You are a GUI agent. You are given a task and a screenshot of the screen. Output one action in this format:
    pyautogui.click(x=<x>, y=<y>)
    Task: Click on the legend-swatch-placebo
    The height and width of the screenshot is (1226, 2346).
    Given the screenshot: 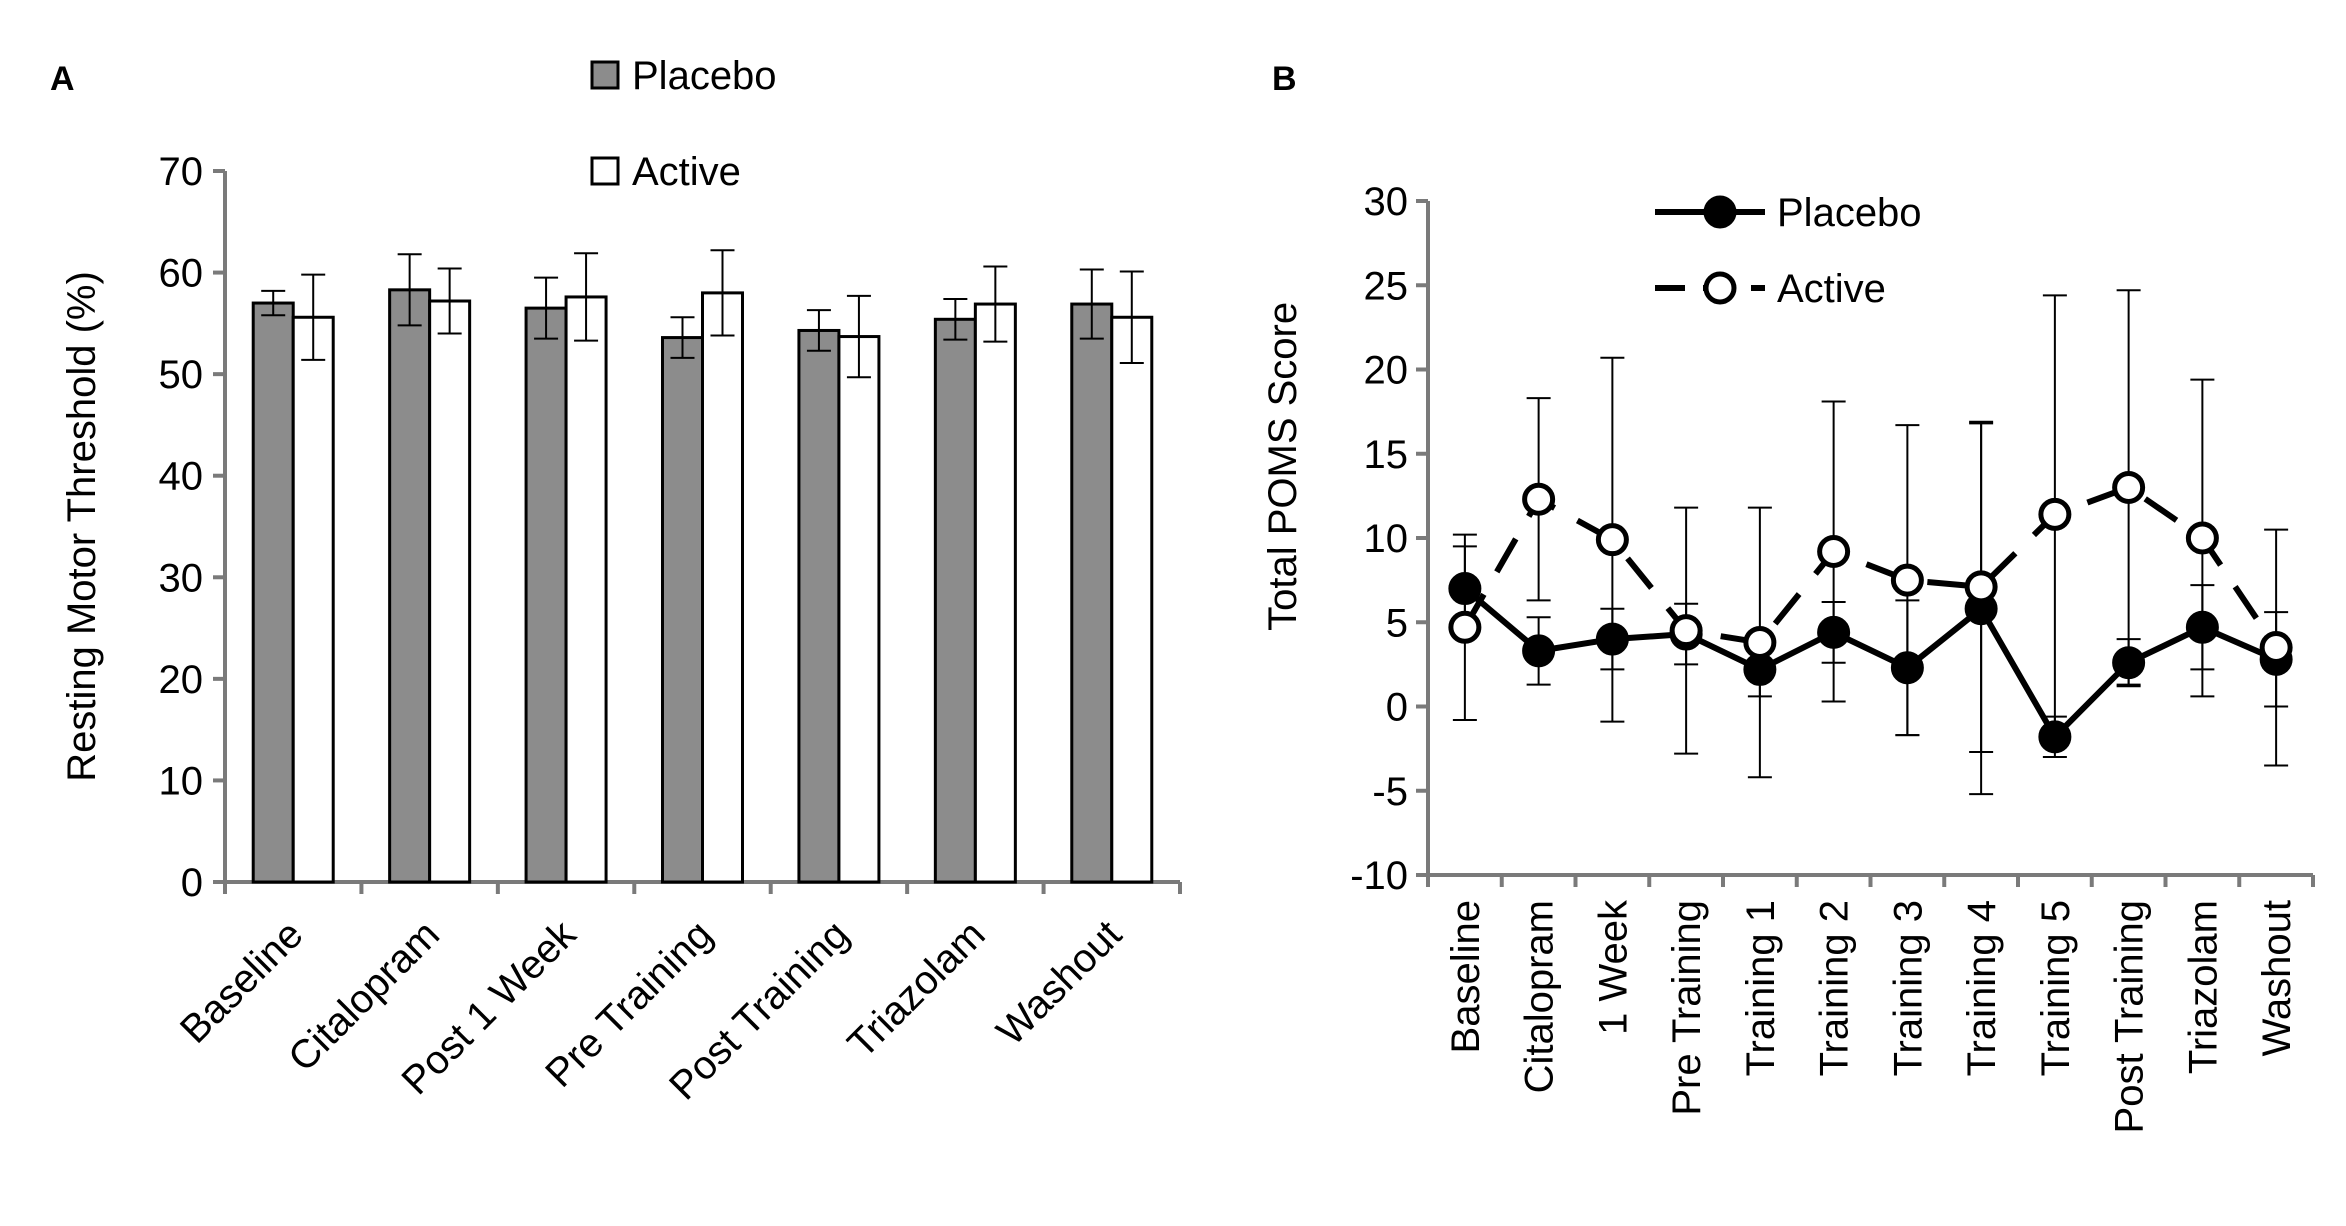 What is the action you would take?
    pyautogui.click(x=605, y=75)
    